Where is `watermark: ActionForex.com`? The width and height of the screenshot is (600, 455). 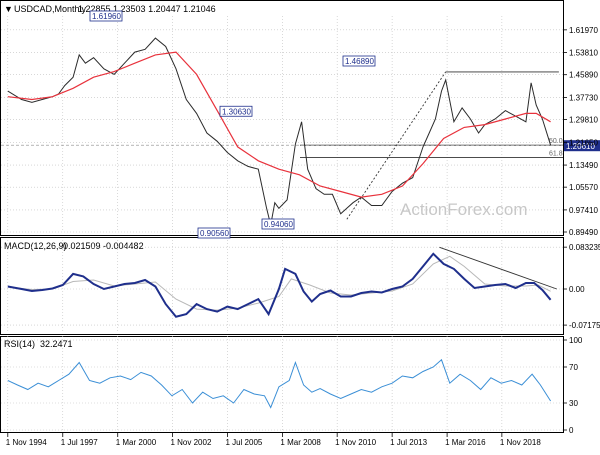 watermark: ActionForex.com is located at coordinates (464, 209).